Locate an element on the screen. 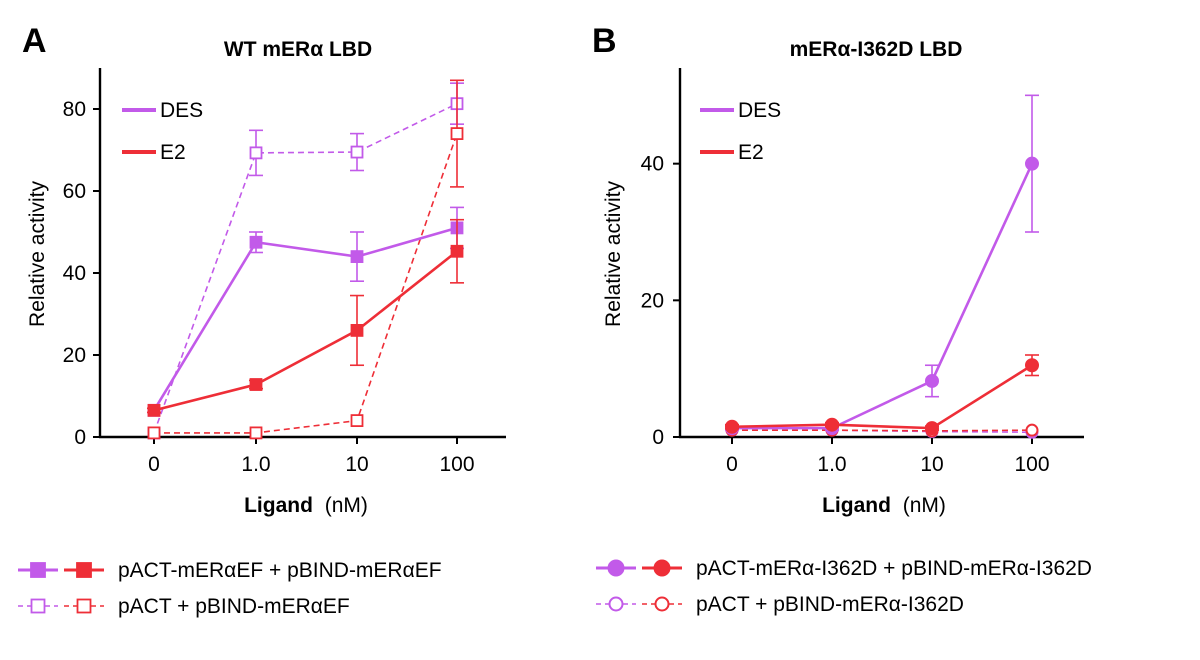 The height and width of the screenshot is (660, 1200). panel-b-legend-label: DES is located at coordinates (759, 110).